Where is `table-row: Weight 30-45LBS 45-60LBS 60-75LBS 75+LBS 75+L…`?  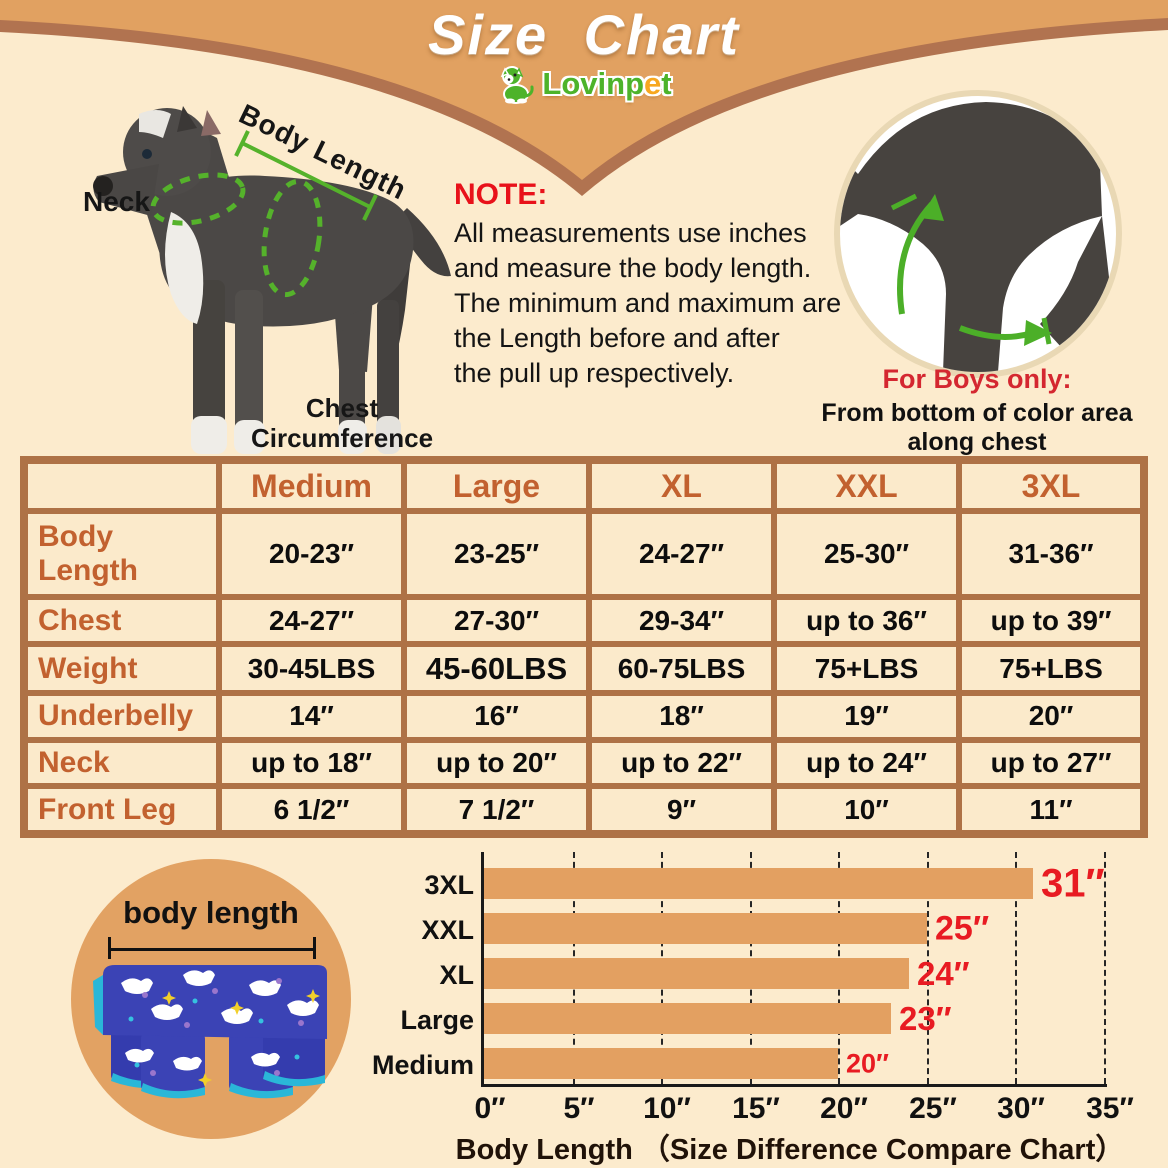
table-row: Weight 30-45LBS 45-60LBS 60-75LBS 75+LBS 75+L… is located at coordinates (584, 668).